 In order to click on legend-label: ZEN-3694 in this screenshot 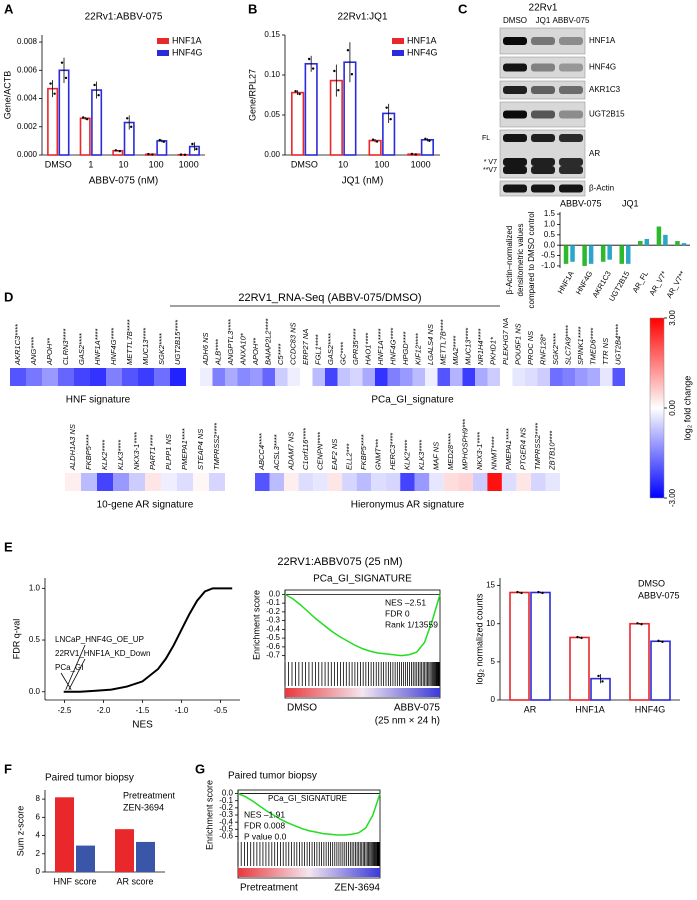, I will do `click(143, 807)`.